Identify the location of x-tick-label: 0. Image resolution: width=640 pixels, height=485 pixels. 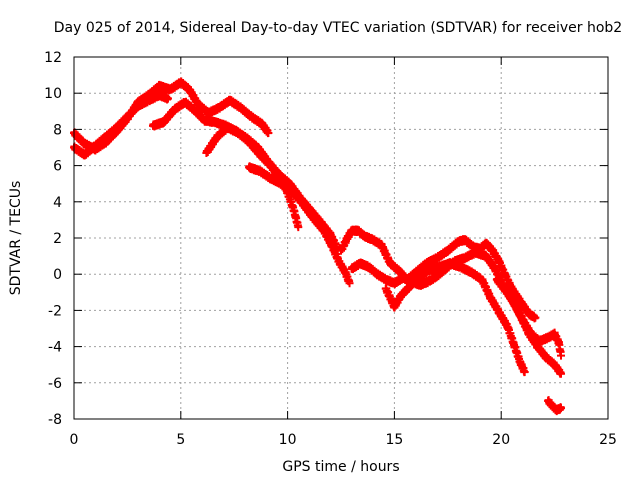
(74, 440).